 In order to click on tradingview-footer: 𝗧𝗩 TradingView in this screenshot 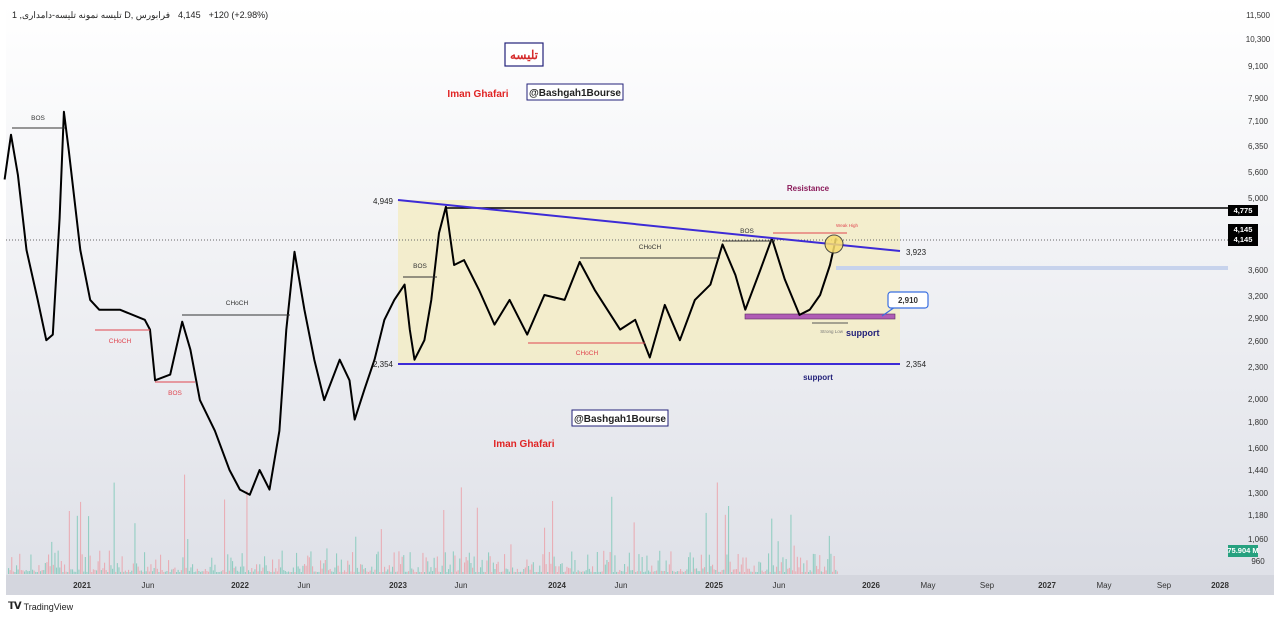, I will do `click(40, 606)`.